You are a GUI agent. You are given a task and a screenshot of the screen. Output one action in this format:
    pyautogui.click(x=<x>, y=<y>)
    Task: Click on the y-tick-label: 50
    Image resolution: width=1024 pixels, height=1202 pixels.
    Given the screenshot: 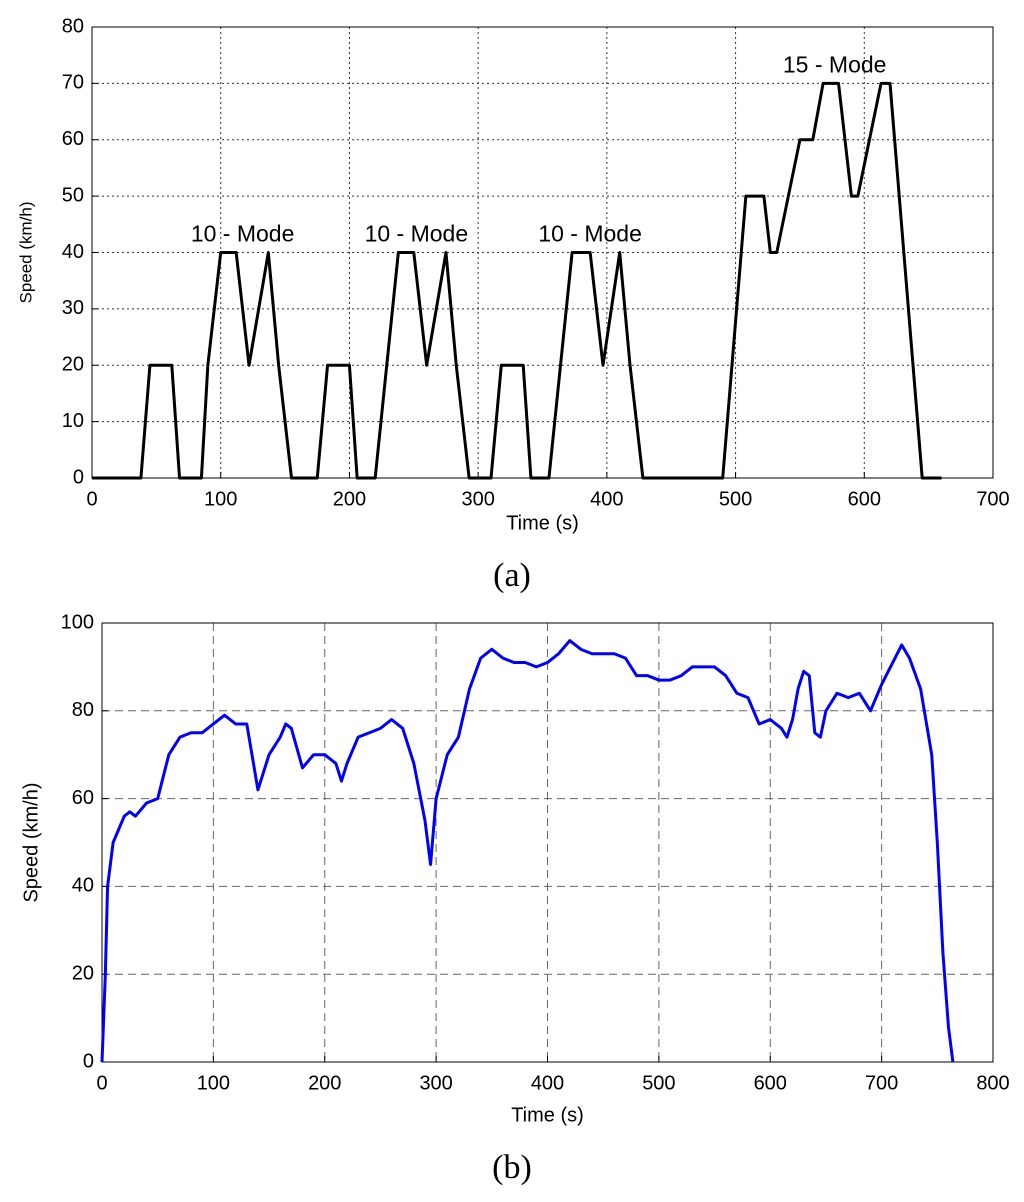 What is the action you would take?
    pyautogui.click(x=73, y=195)
    